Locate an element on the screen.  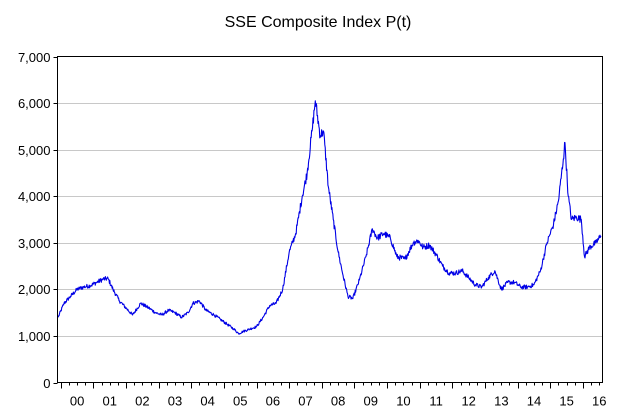
x-tick-label: 08 is located at coordinates (338, 401).